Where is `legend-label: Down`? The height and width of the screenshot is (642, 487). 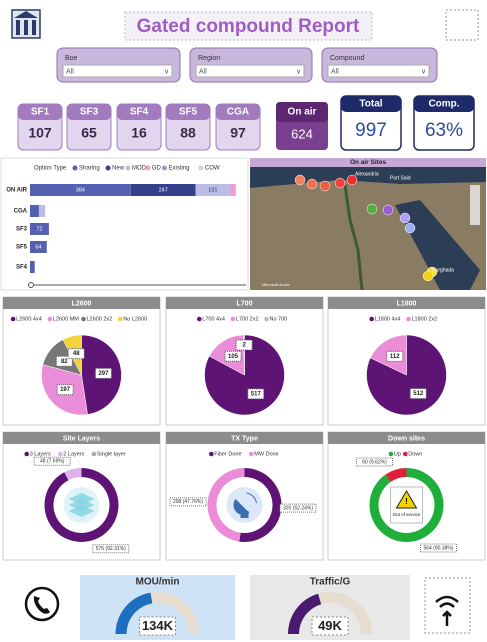 legend-label: Down is located at coordinates (415, 454).